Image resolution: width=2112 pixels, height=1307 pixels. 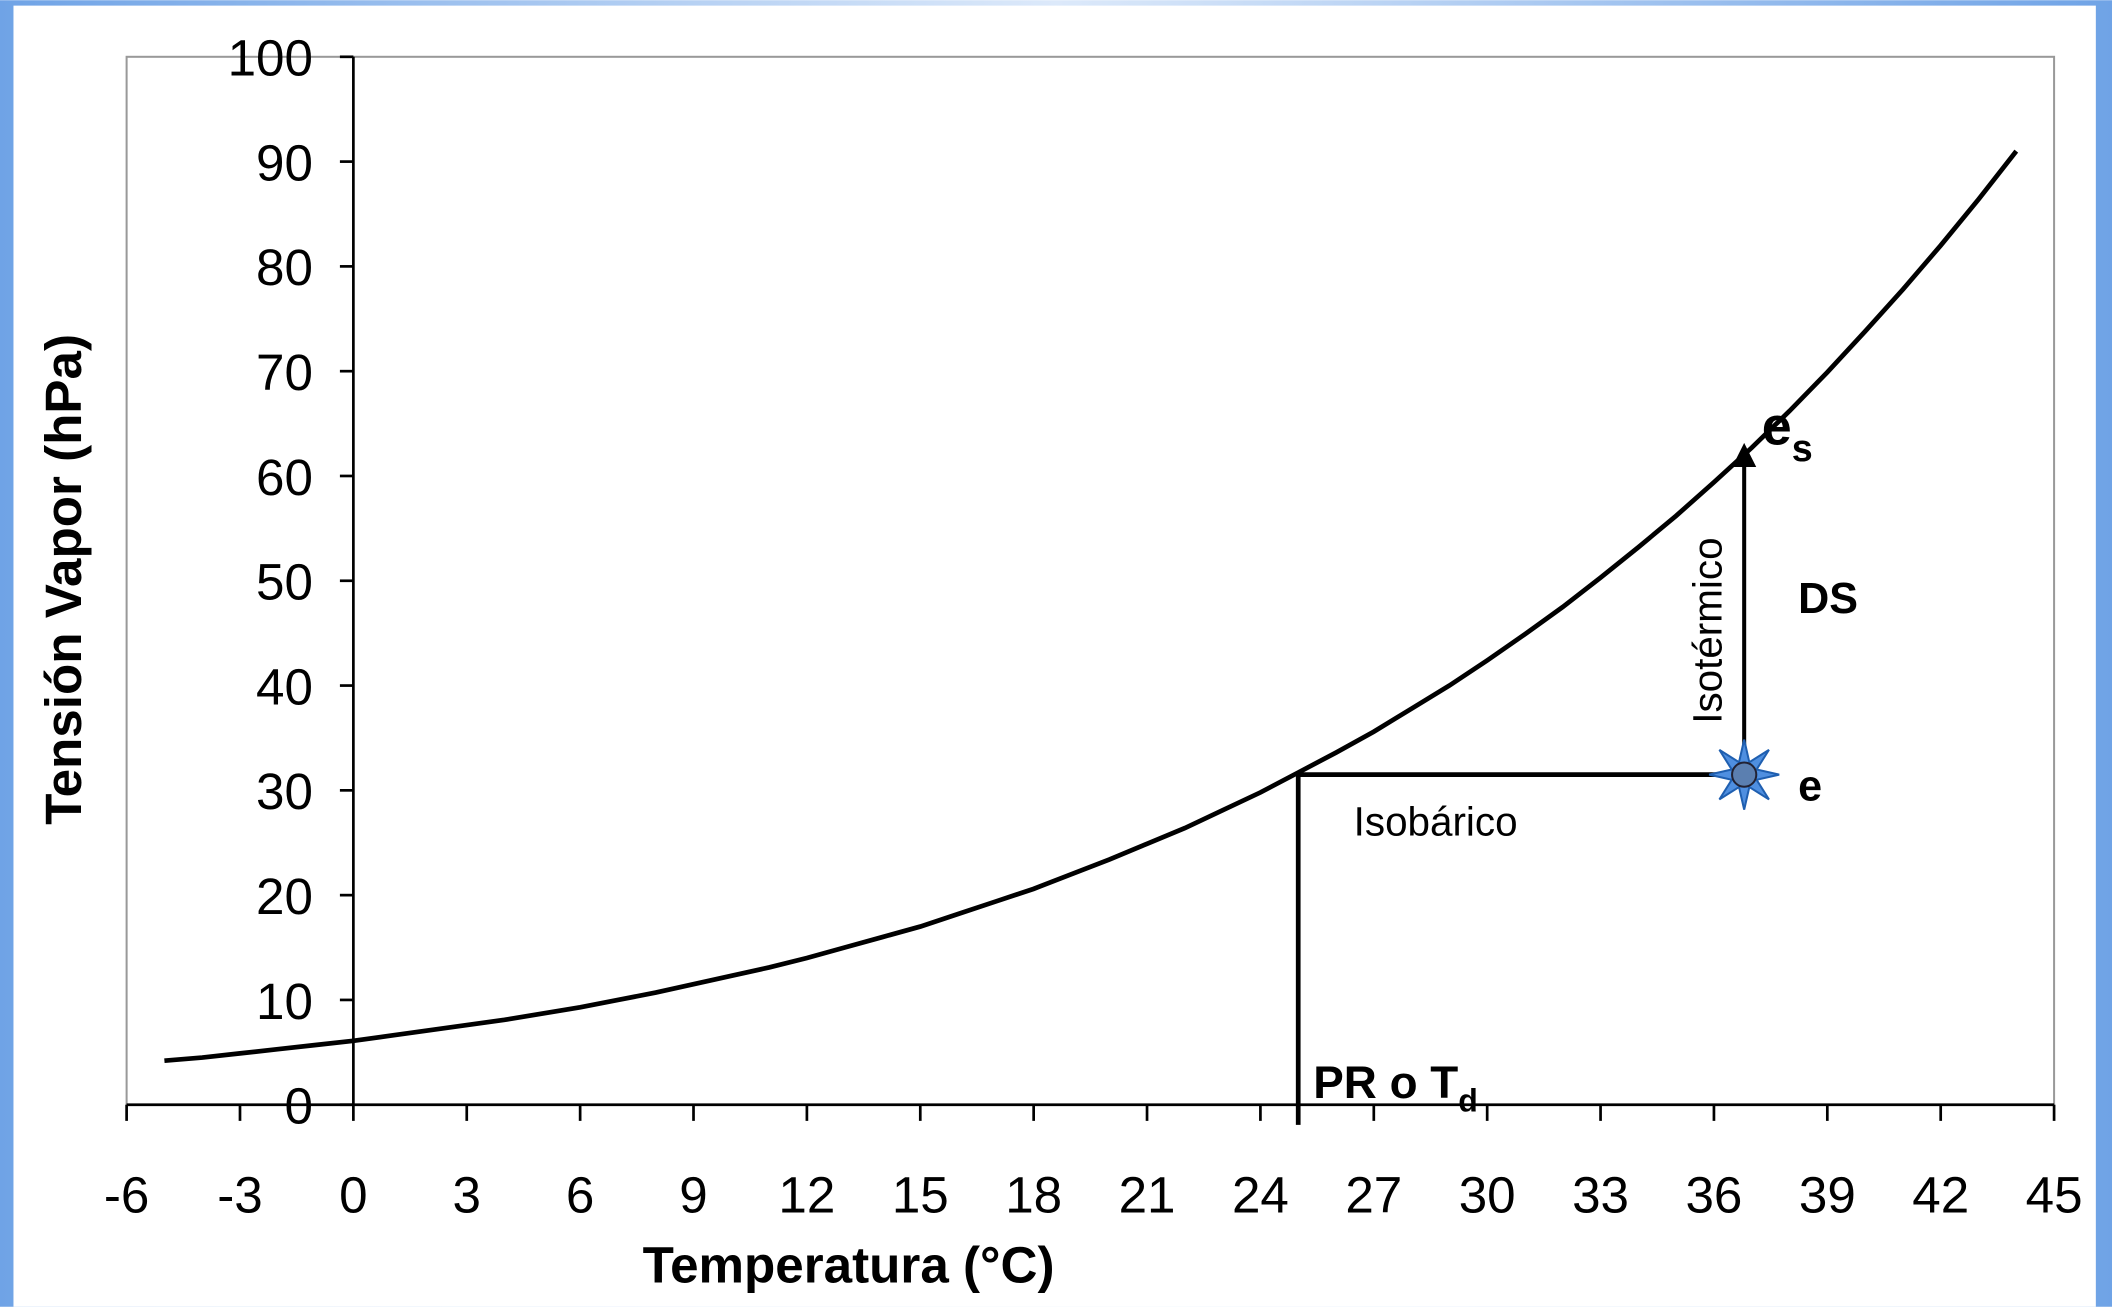 I want to click on annotation-text: Isotérmico, so click(x=1707, y=630).